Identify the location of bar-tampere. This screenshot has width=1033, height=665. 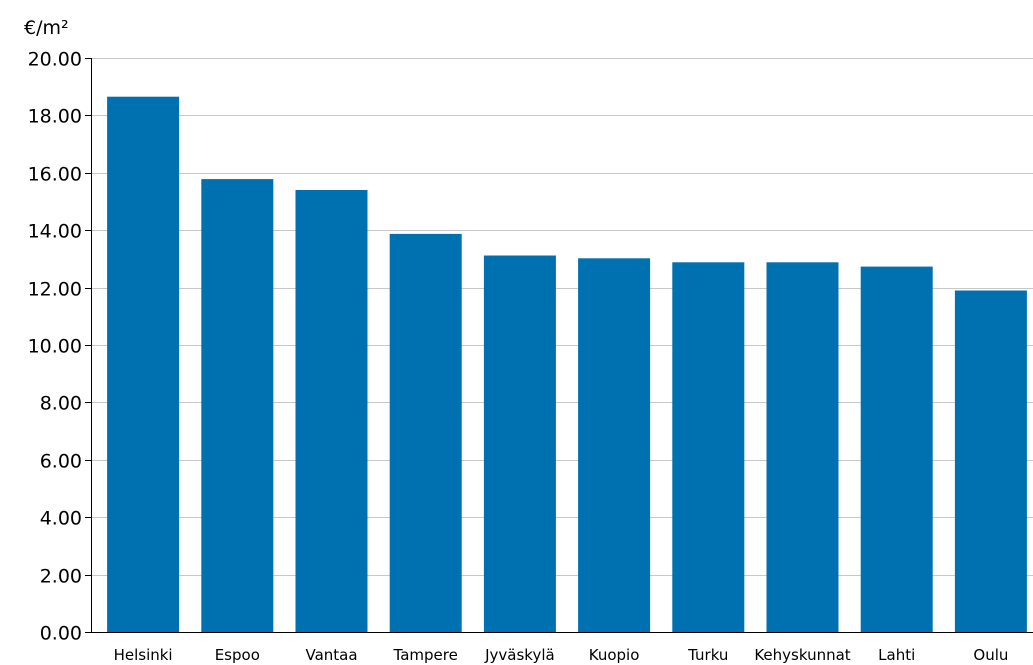
(425, 432).